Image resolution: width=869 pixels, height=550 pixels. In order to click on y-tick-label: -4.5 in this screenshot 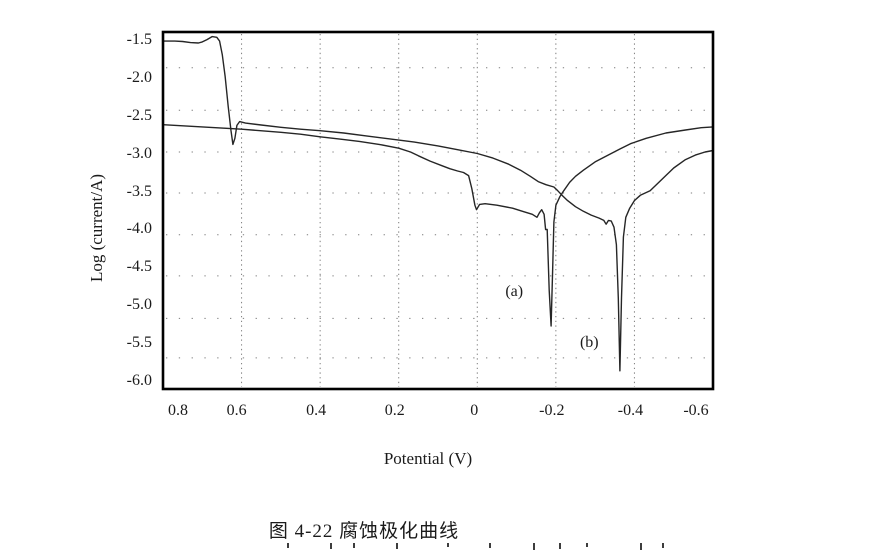, I will do `click(139, 267)`.